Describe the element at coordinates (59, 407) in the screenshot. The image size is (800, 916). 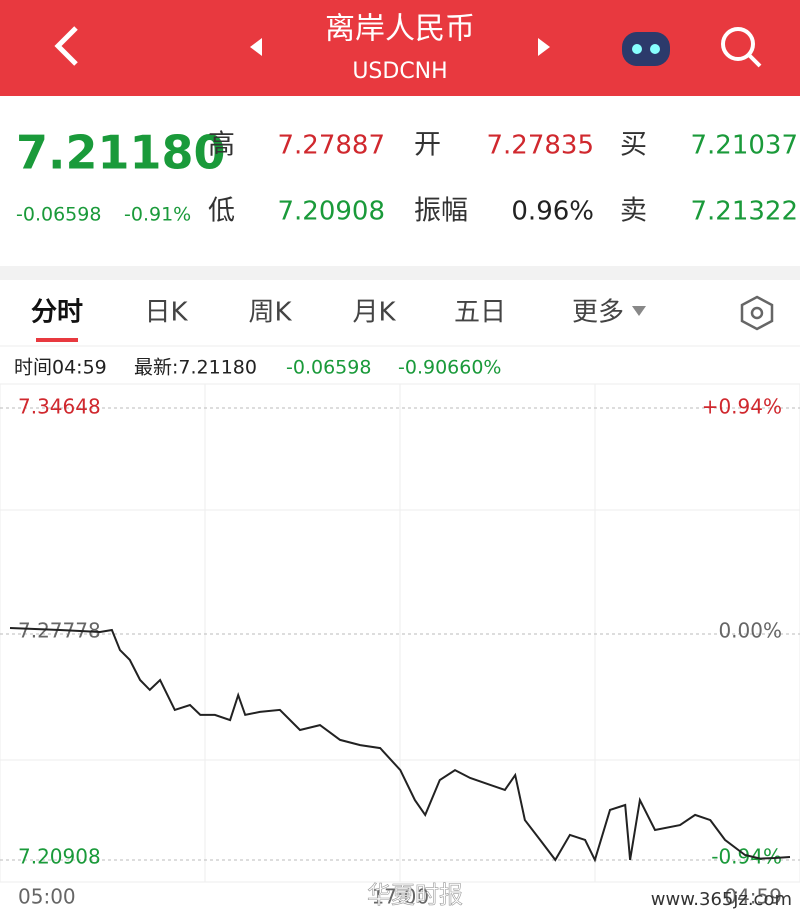
I see `y-tick-label: 7.34648` at that location.